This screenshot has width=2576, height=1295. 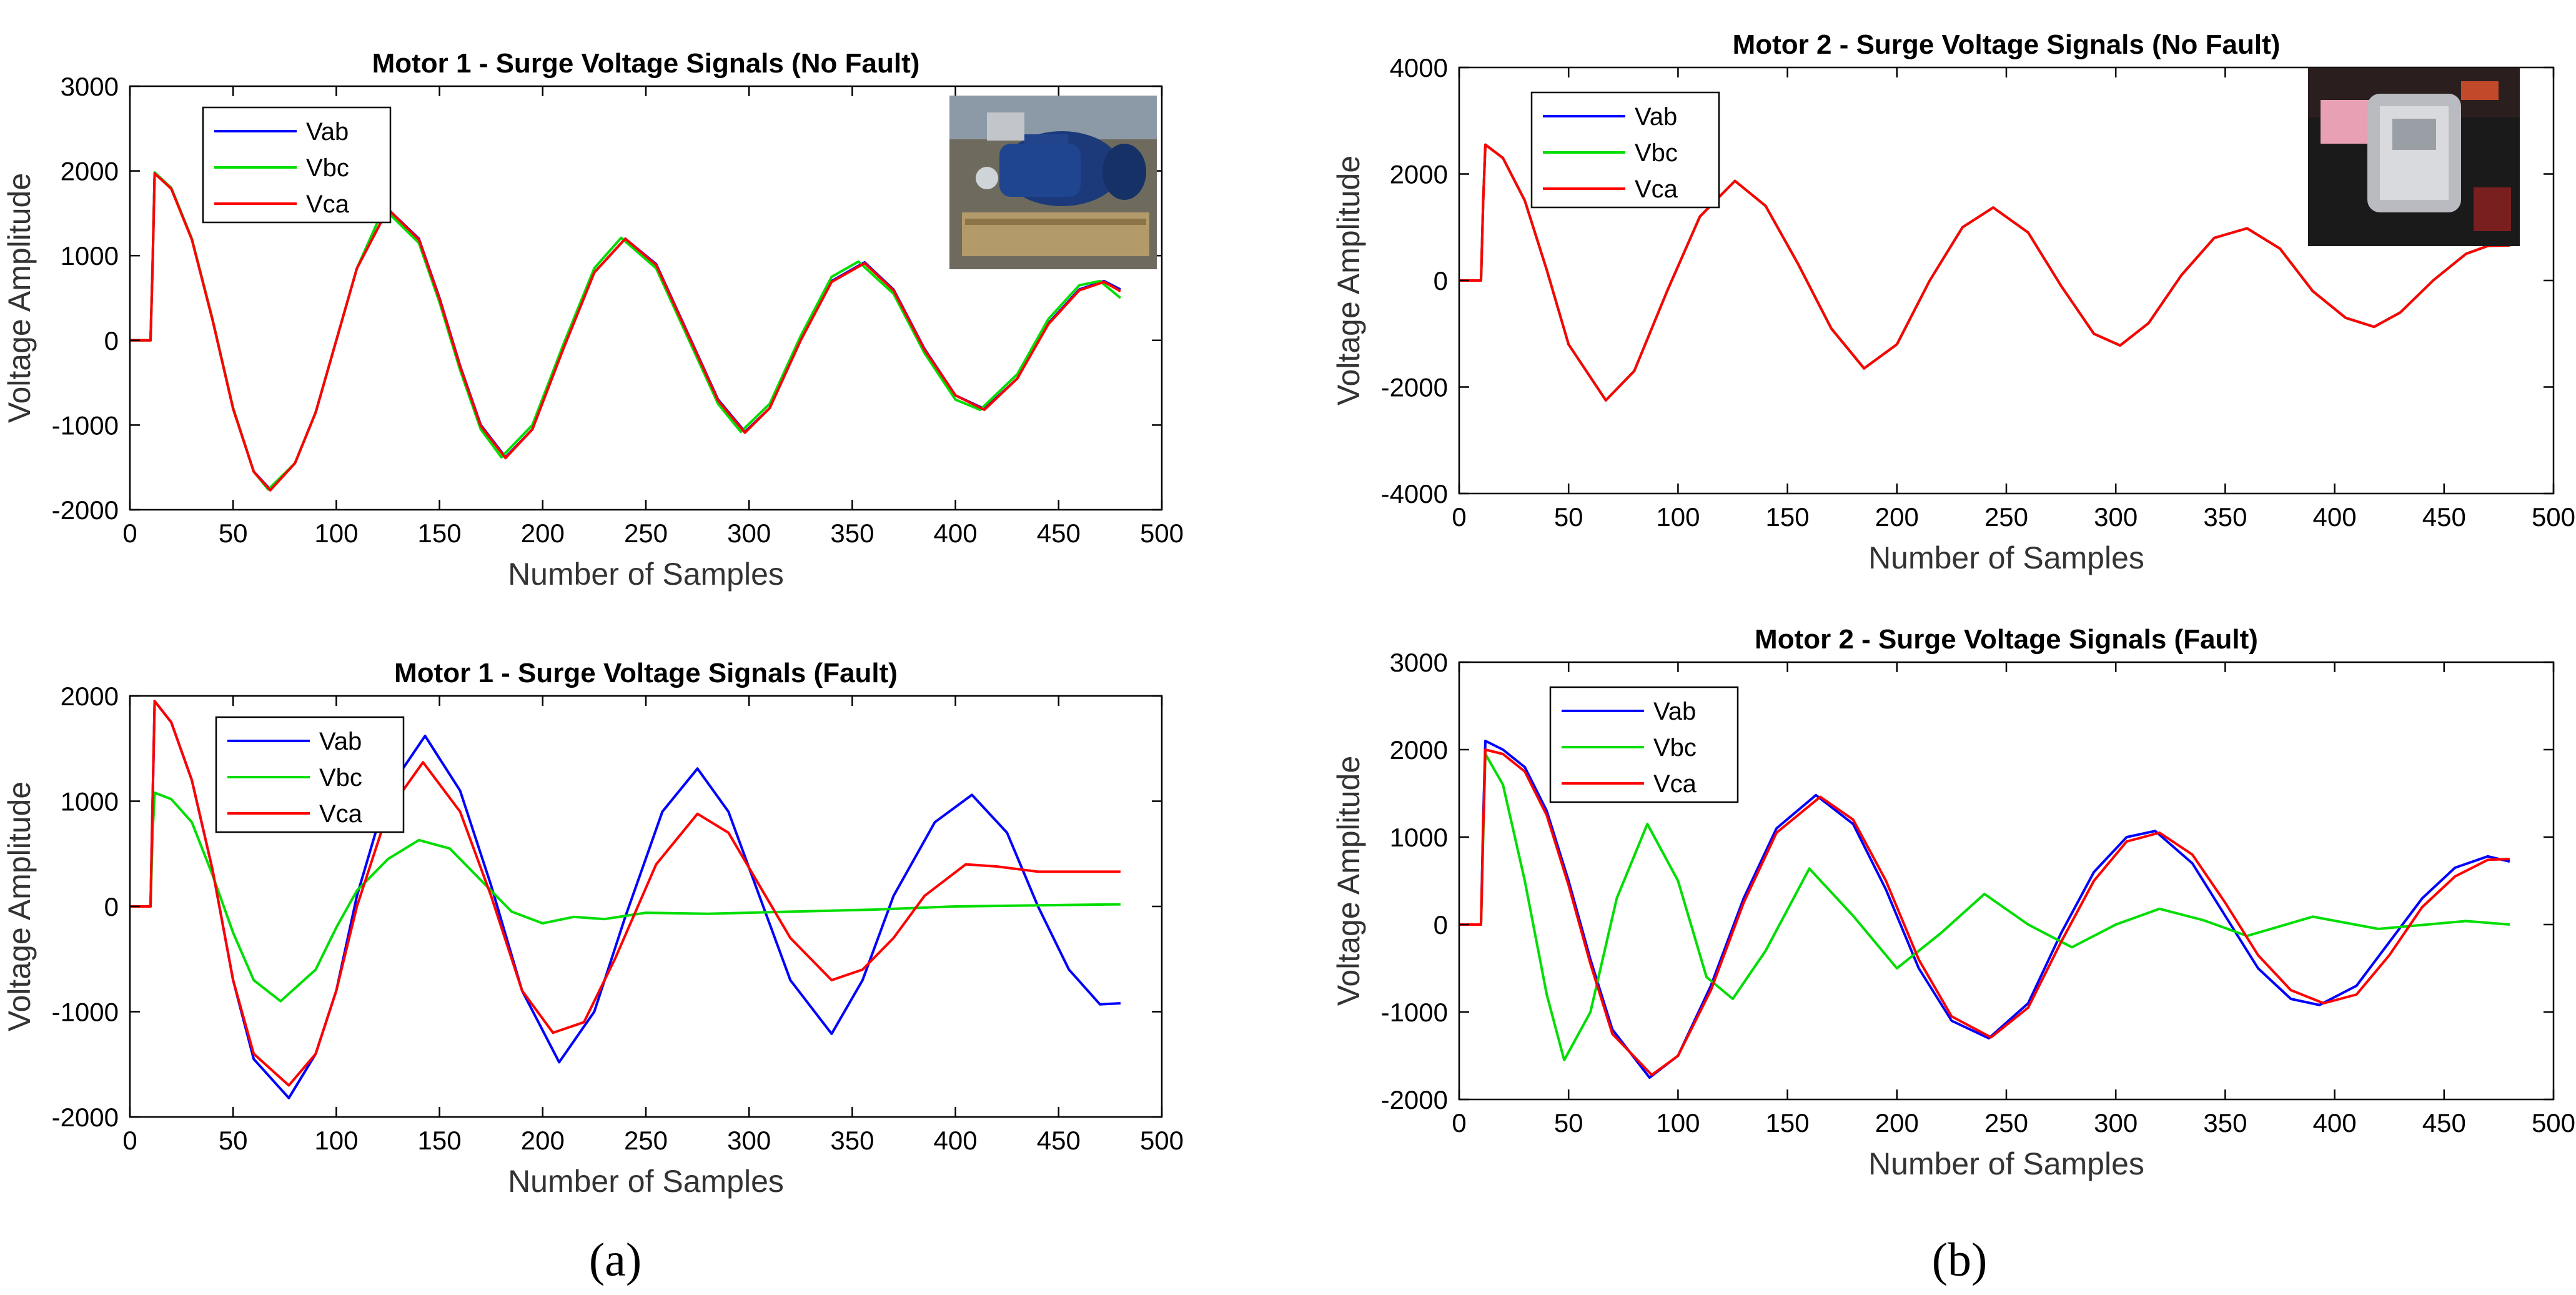 What do you see at coordinates (1960, 1260) in the screenshot?
I see `panel-label-b: (b)` at bounding box center [1960, 1260].